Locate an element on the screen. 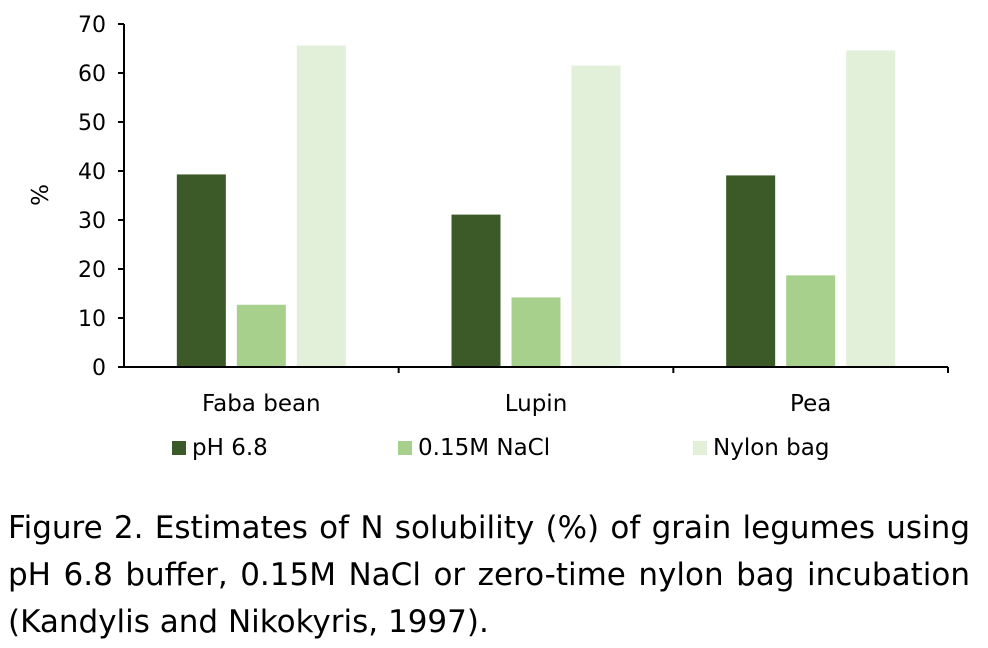  y-tick-label: 0 is located at coordinates (99, 368).